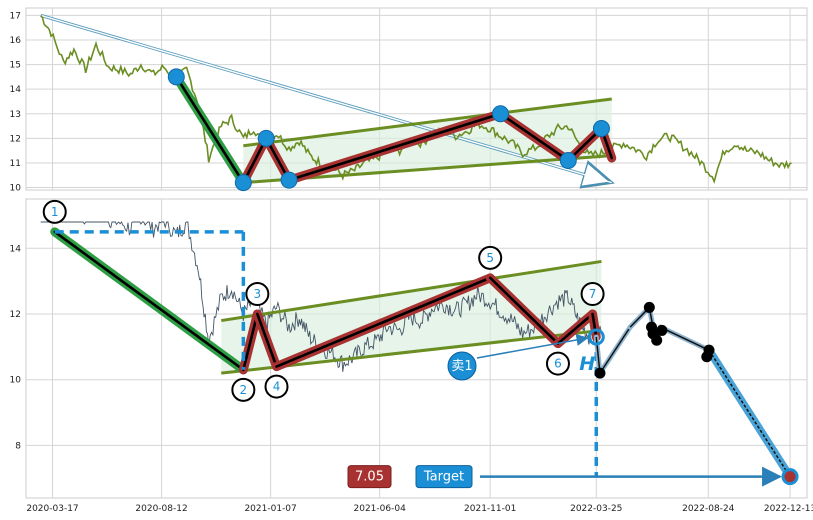 This screenshot has height=520, width=813. What do you see at coordinates (596, 509) in the screenshot?
I see `x-tick: 2022-03-25` at bounding box center [596, 509].